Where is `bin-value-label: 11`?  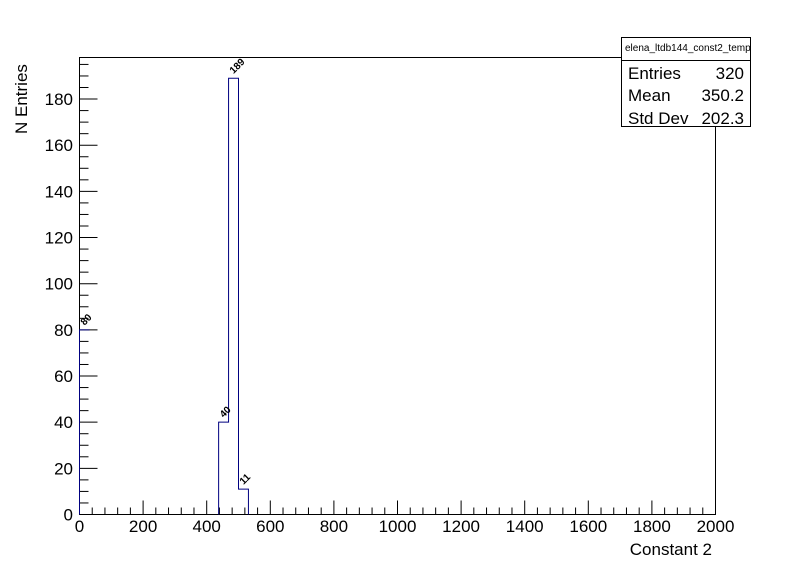 bin-value-label: 11 is located at coordinates (246, 480).